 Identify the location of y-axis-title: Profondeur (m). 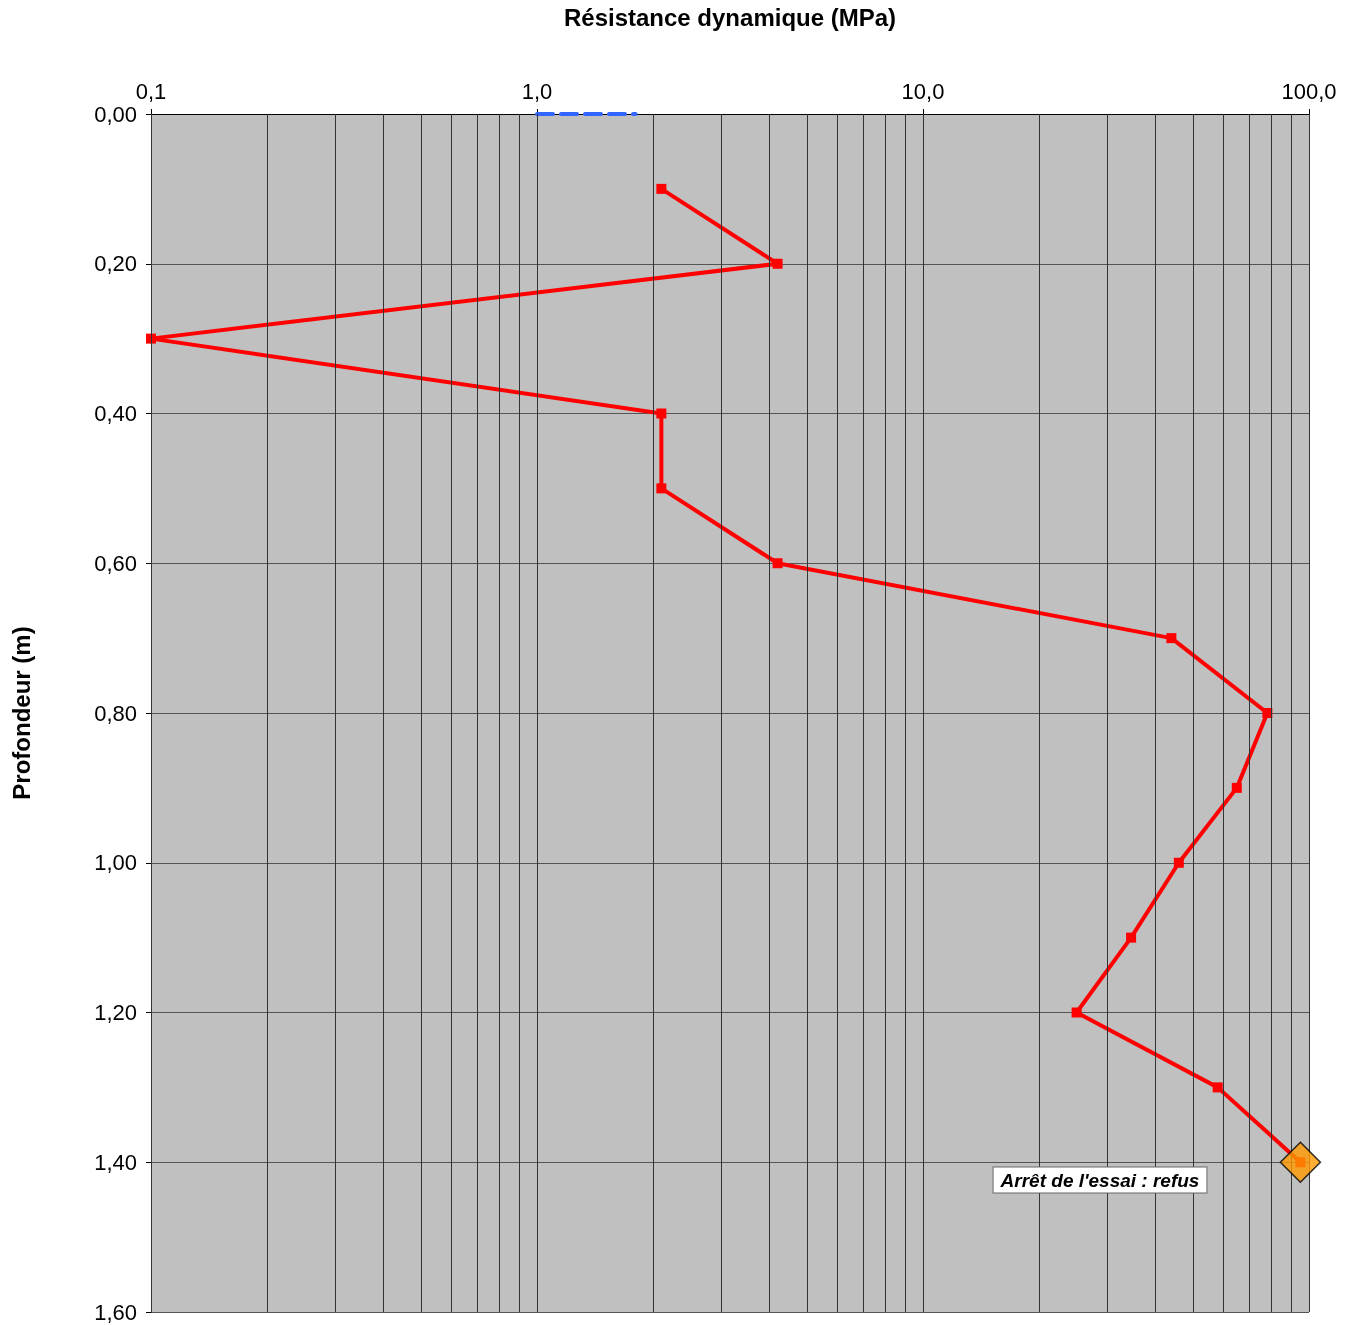
(21, 713).